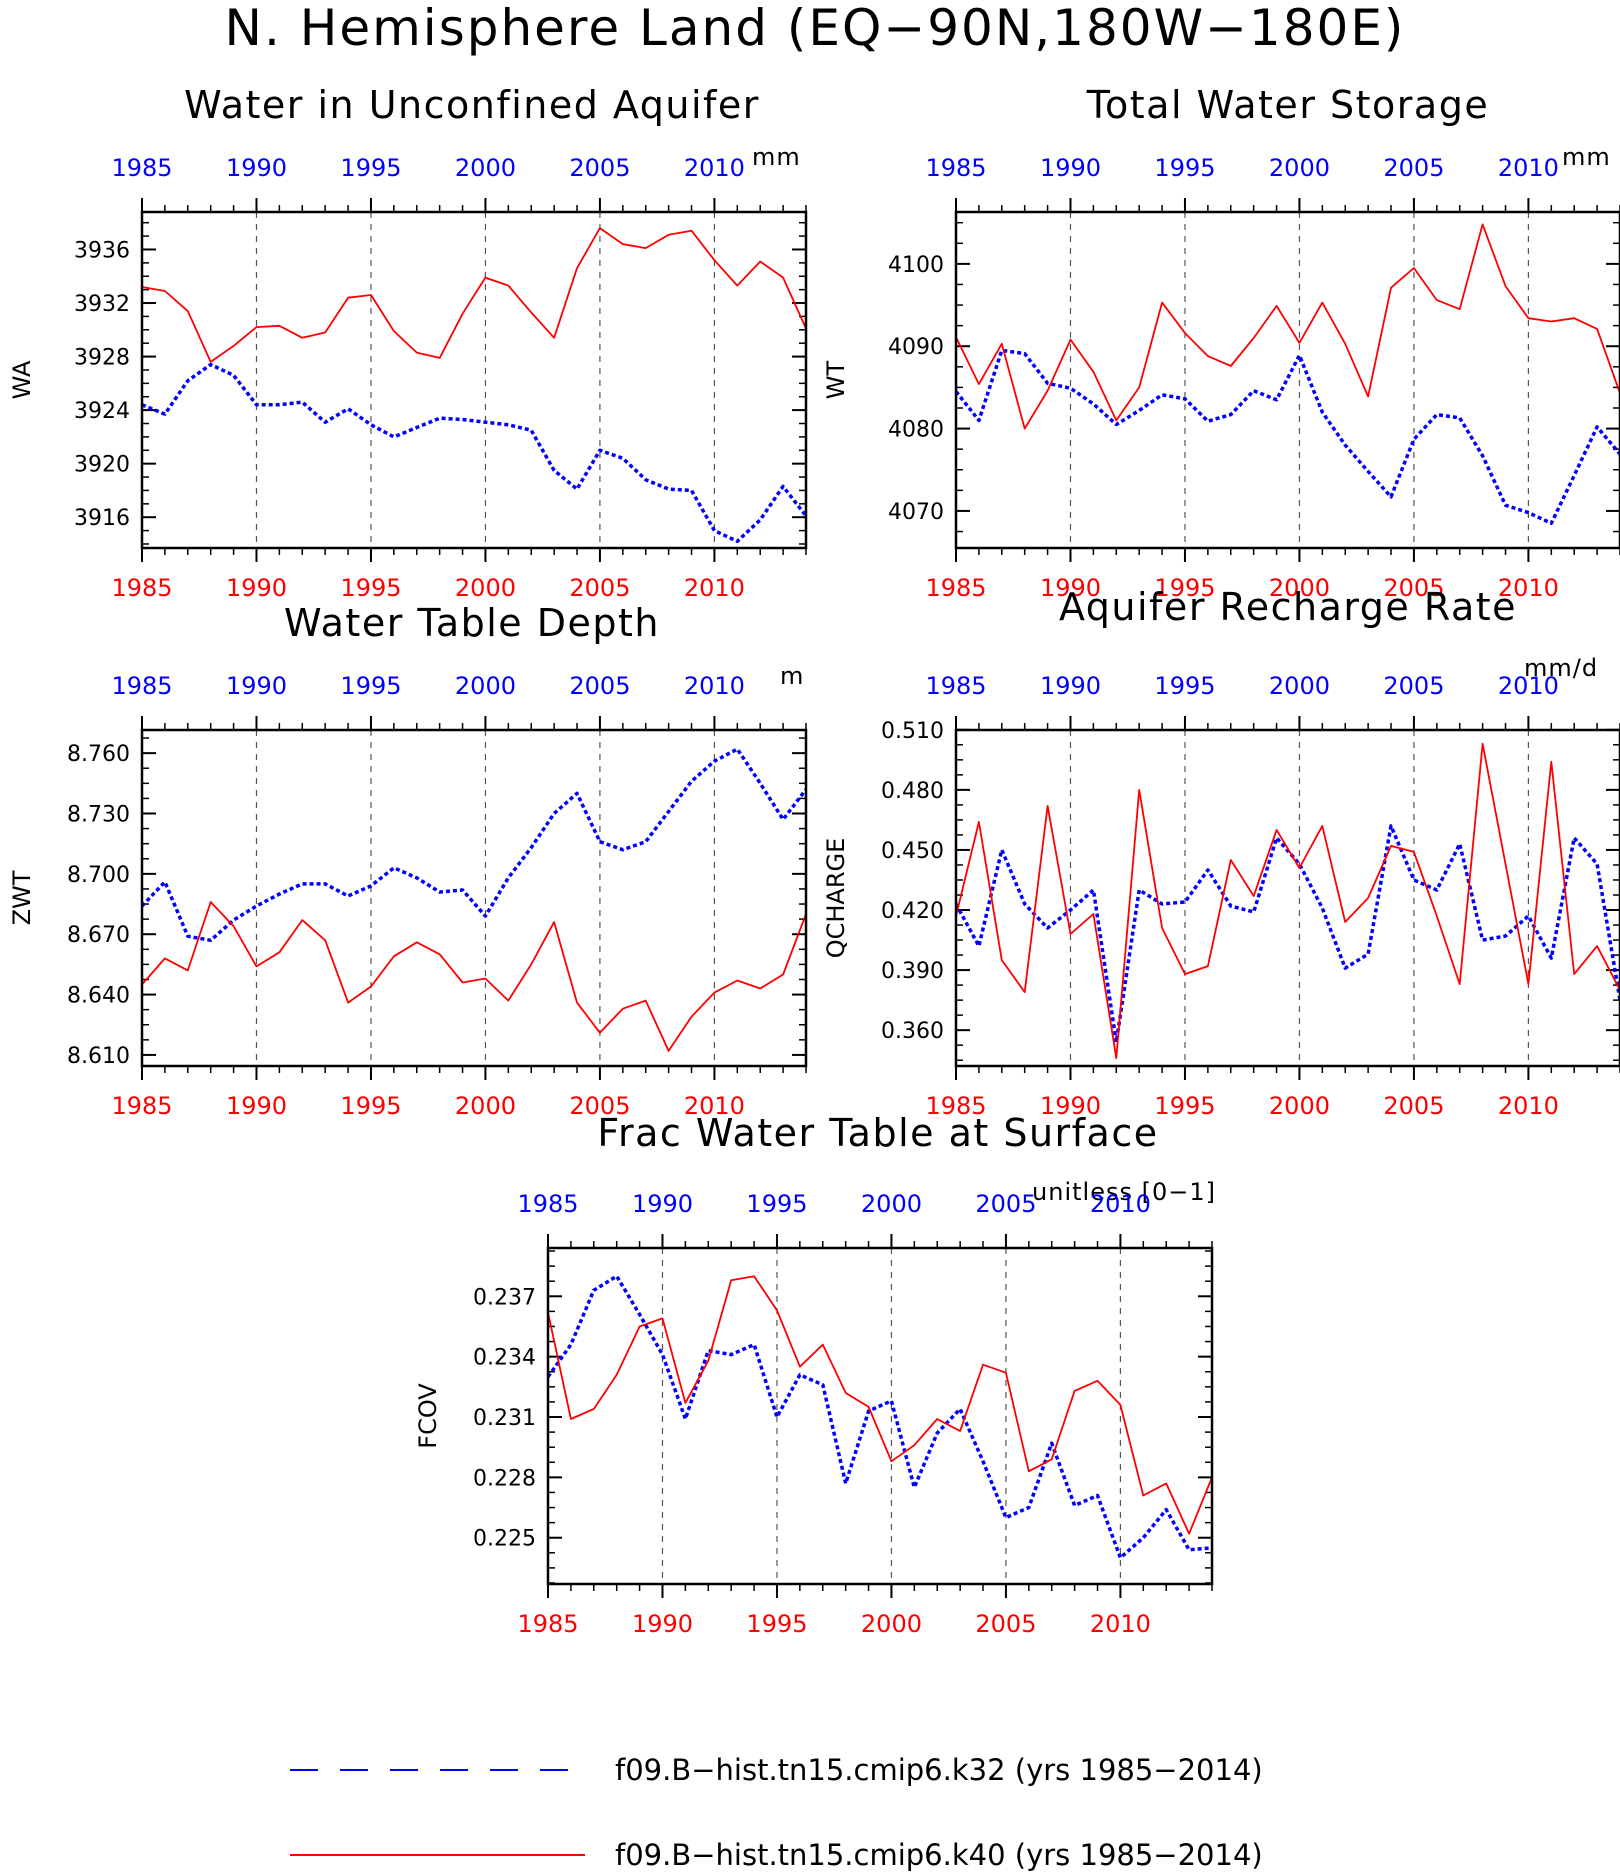 Image resolution: width=1620 pixels, height=1875 pixels. Describe the element at coordinates (102, 358) in the screenshot. I see `y-tick-label: 3928` at that location.